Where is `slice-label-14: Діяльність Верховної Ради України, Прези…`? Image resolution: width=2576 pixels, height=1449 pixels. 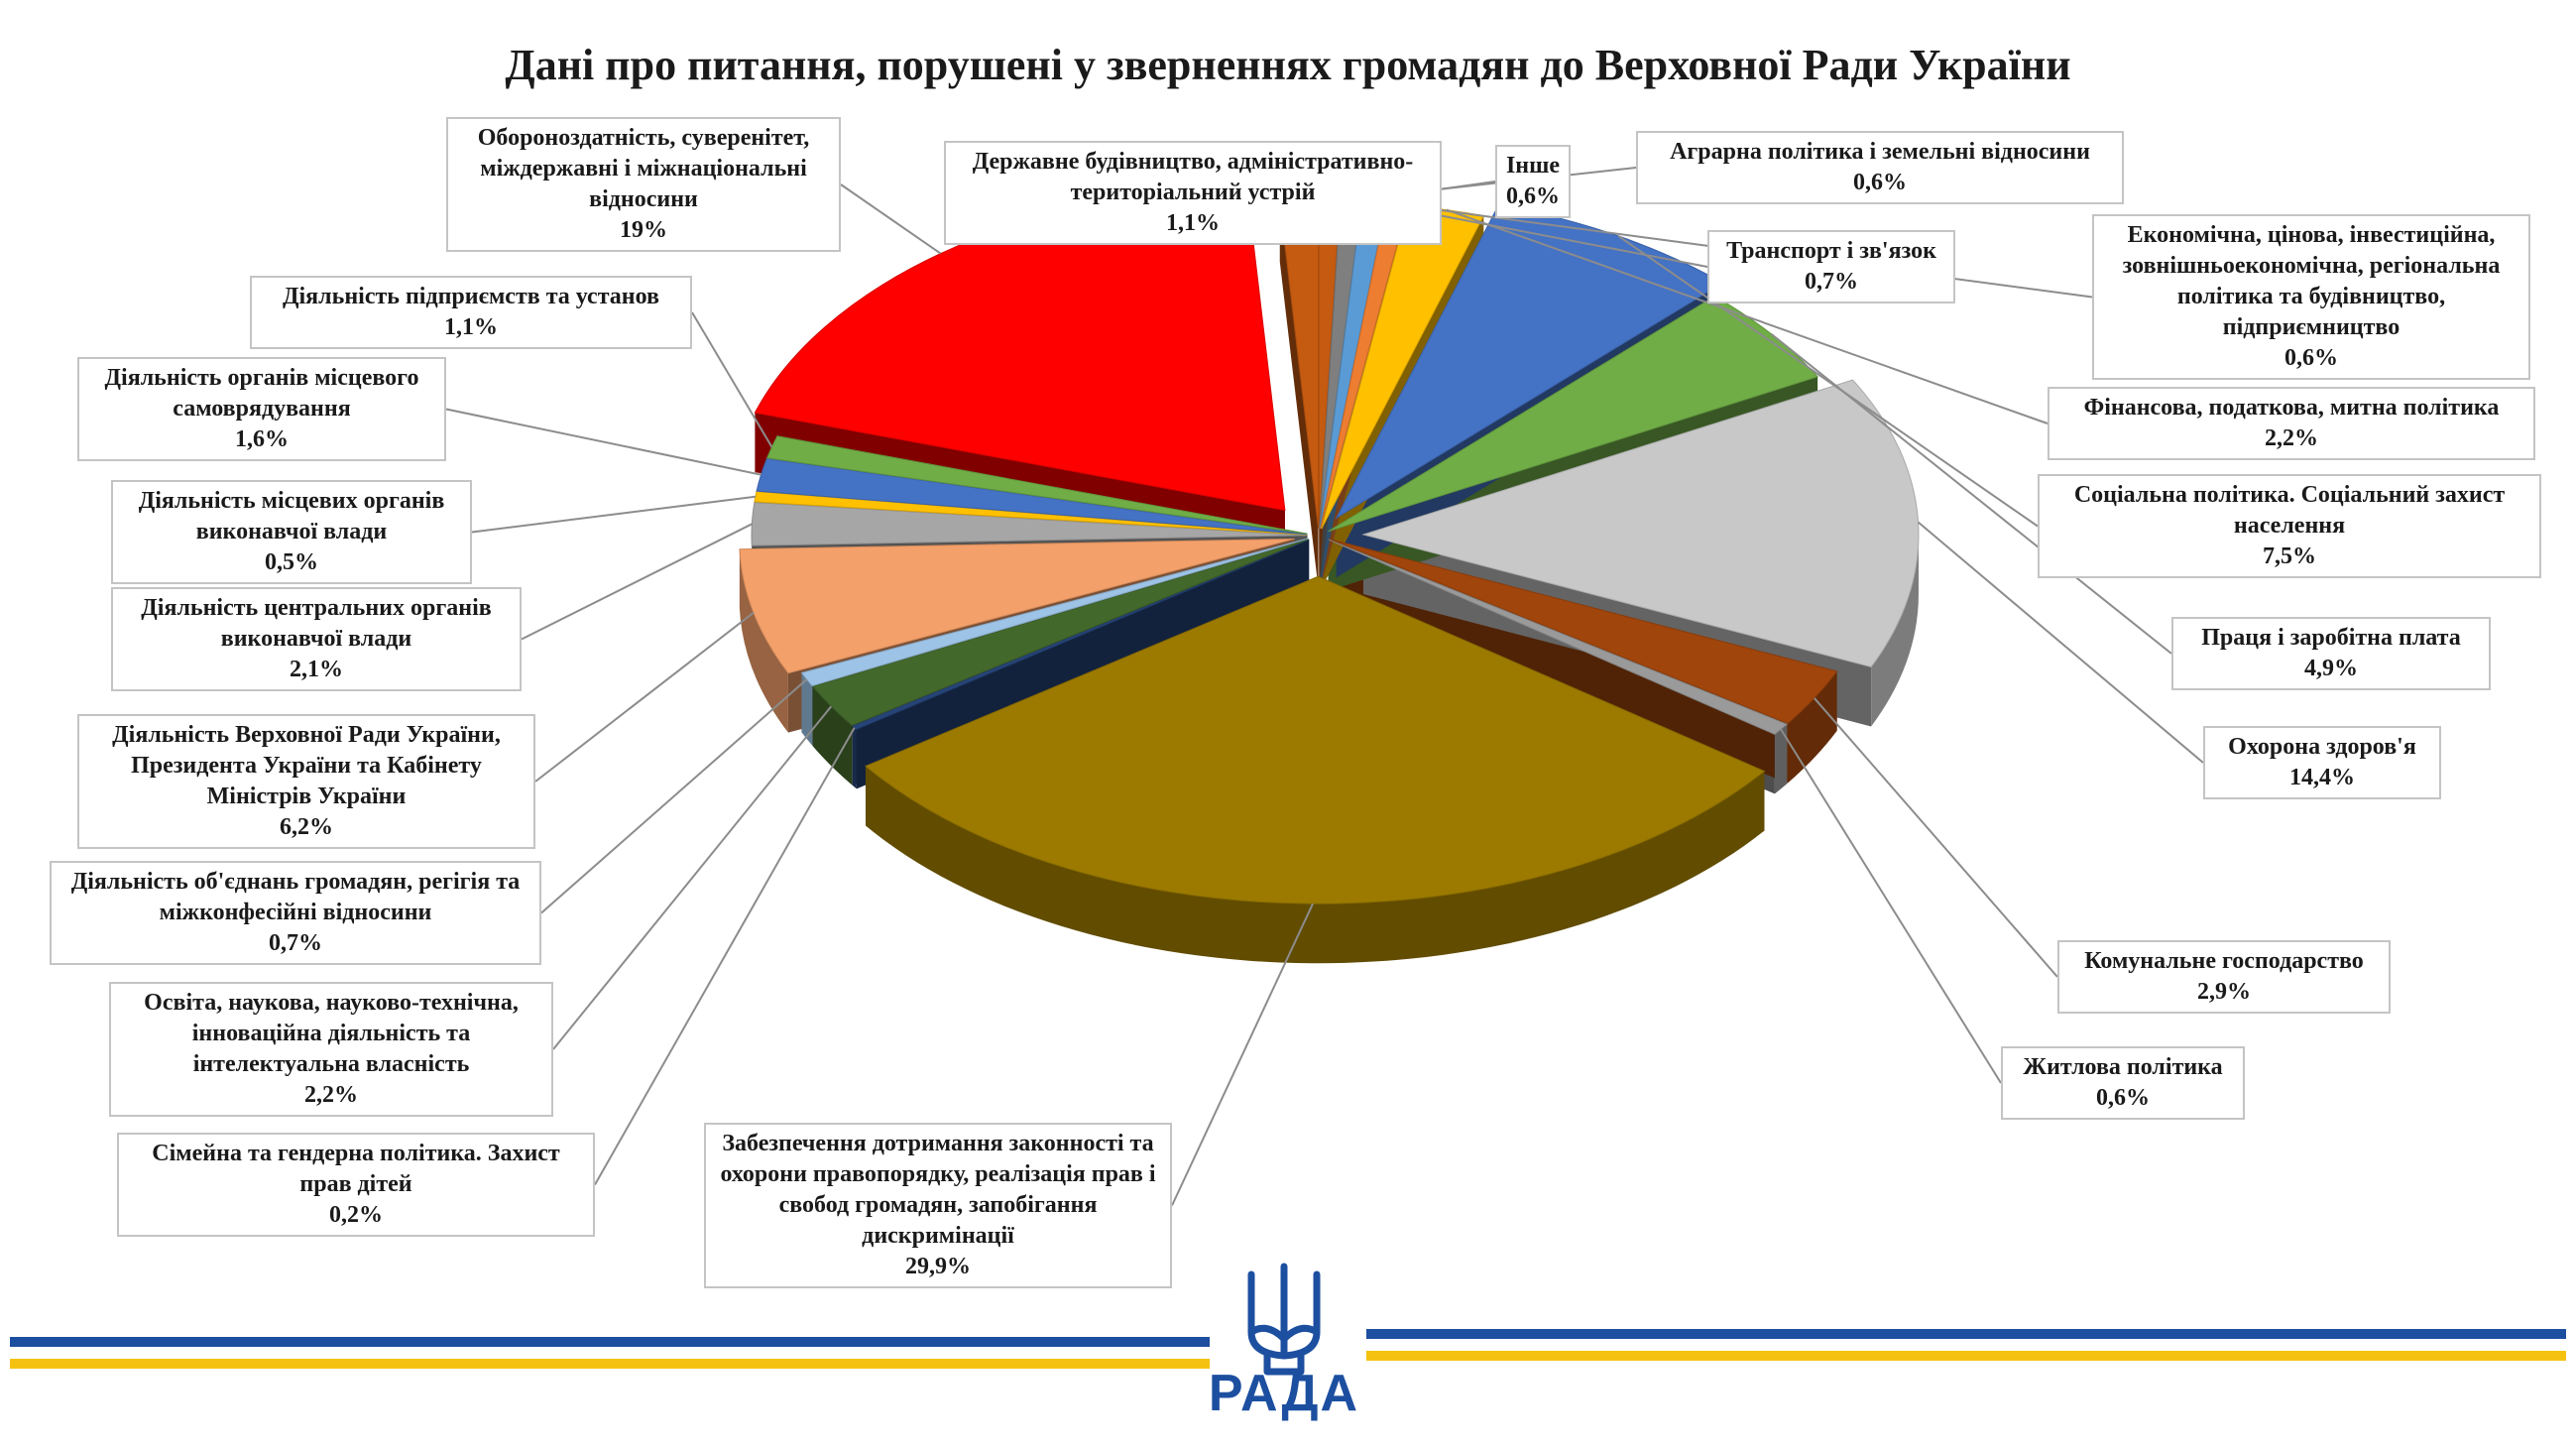 slice-label-14: Діяльність Верховної Ради України, Прези… is located at coordinates (306, 781).